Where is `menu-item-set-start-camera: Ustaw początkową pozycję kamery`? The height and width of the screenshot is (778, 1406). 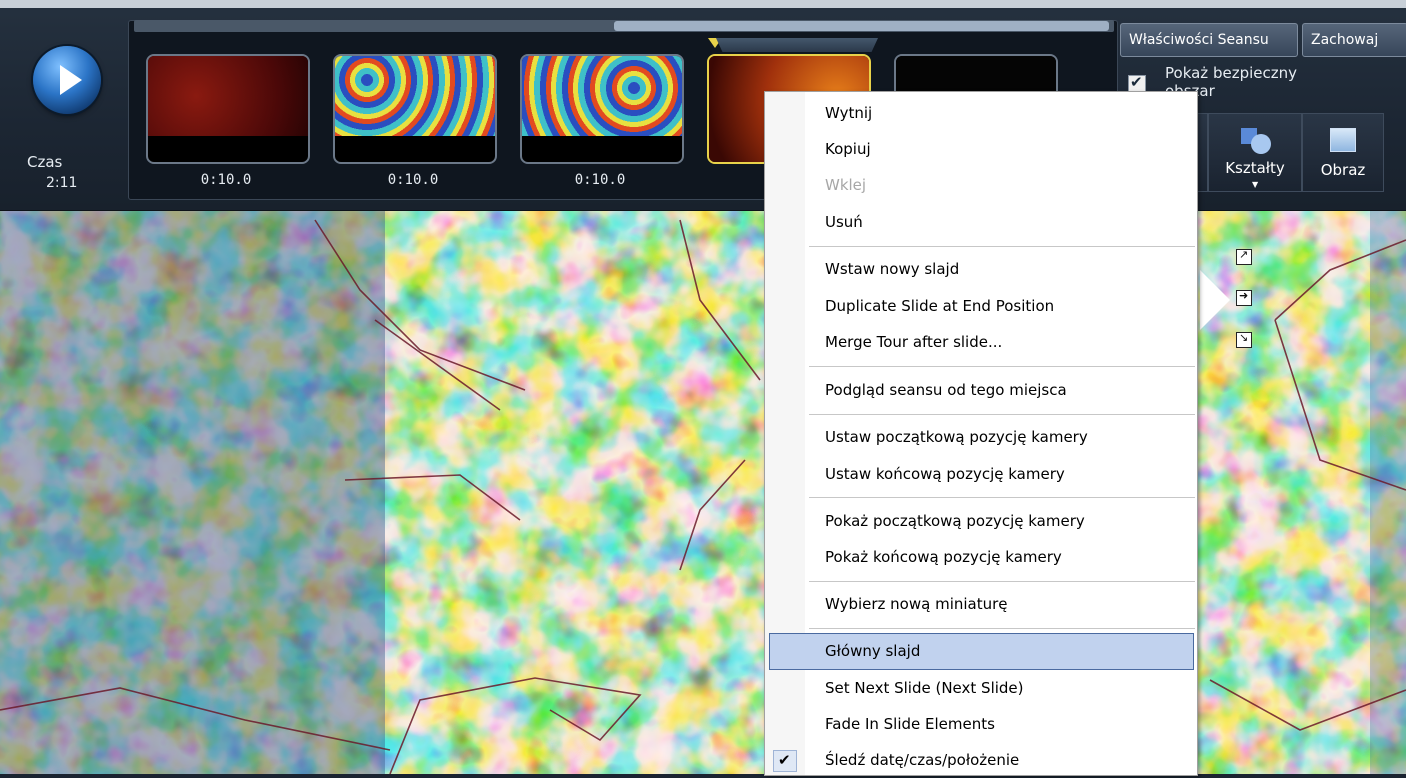 menu-item-set-start-camera: Ustaw początkową pozycję kamery is located at coordinates (956, 437).